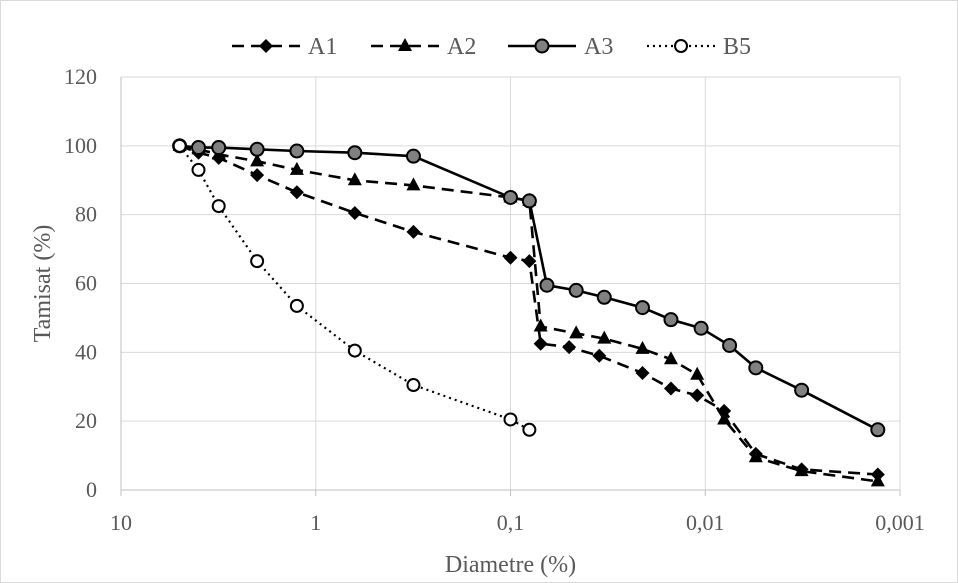  What do you see at coordinates (284, 47) in the screenshot?
I see `legend-item-a1: A1` at bounding box center [284, 47].